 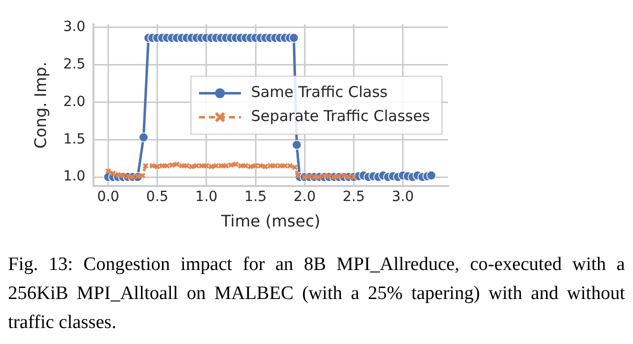 I want to click on legend-label: Same Traffic Class, so click(x=319, y=92).